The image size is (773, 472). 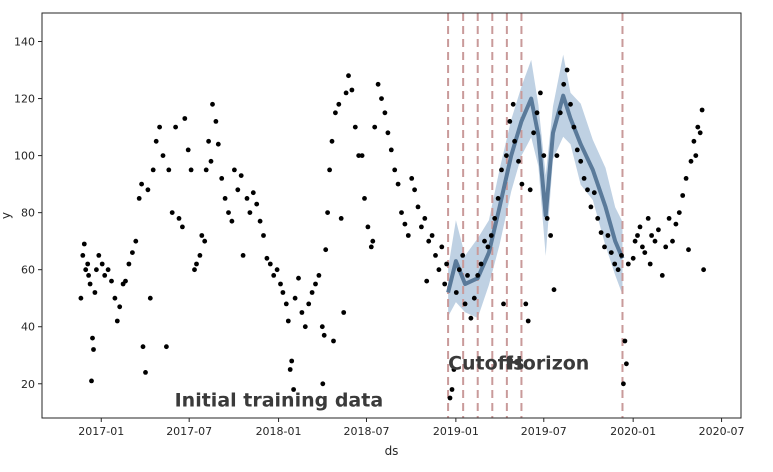 I want to click on x-tick-label: 2019-07, so click(x=544, y=431).